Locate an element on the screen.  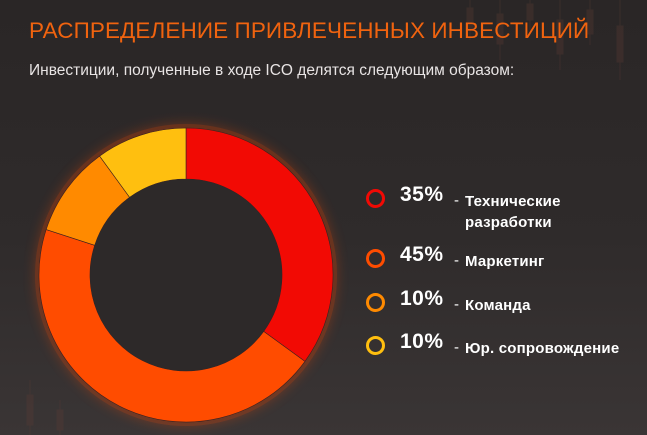
legend-percent: 45% is located at coordinates (422, 254).